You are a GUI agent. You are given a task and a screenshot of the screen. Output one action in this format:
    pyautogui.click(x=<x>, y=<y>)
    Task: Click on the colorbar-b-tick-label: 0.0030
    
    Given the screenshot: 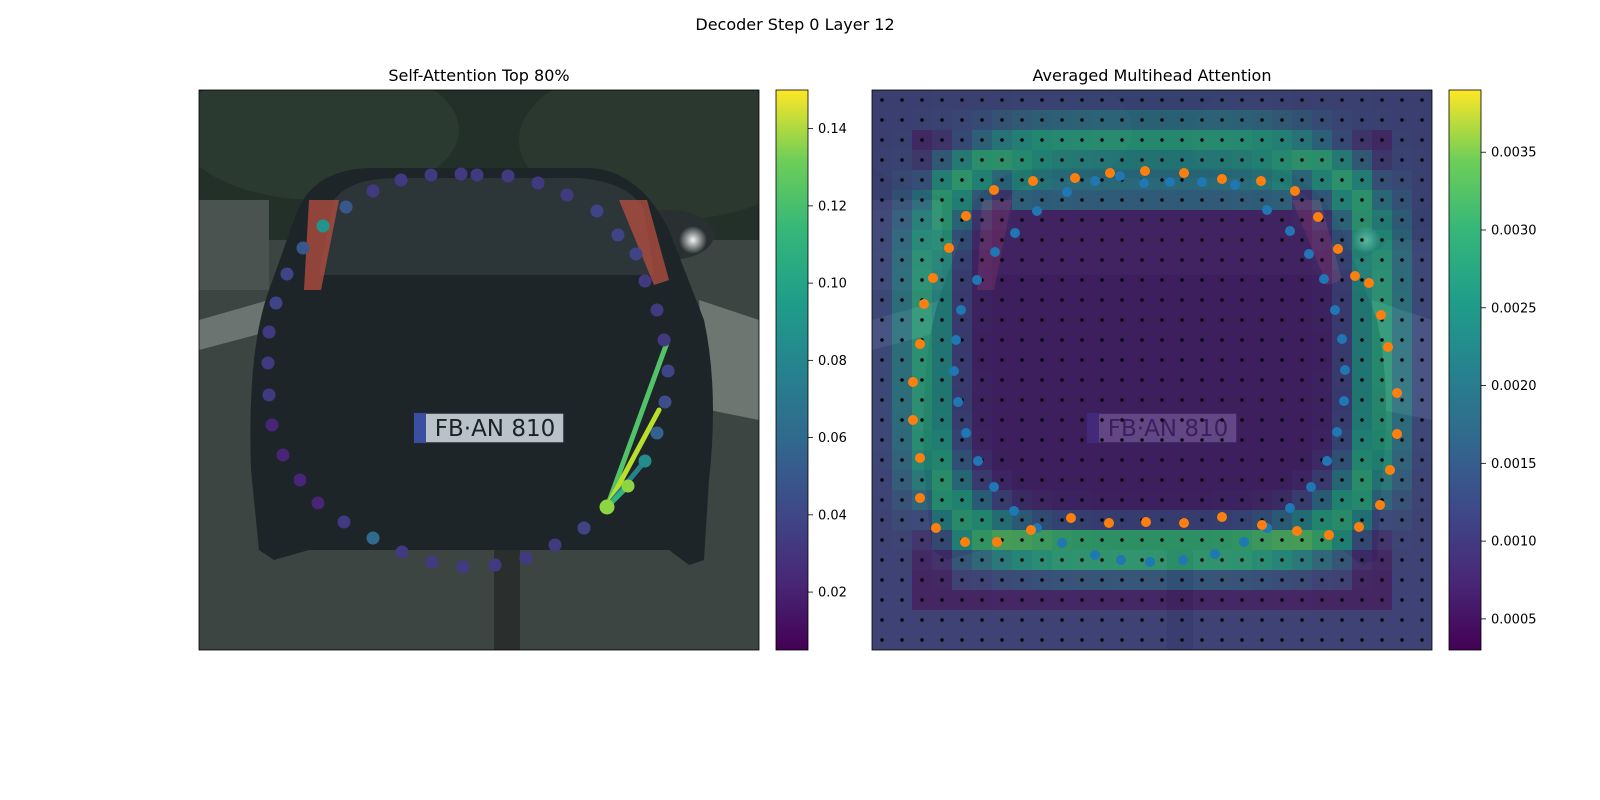 What is the action you would take?
    pyautogui.click(x=1514, y=231)
    